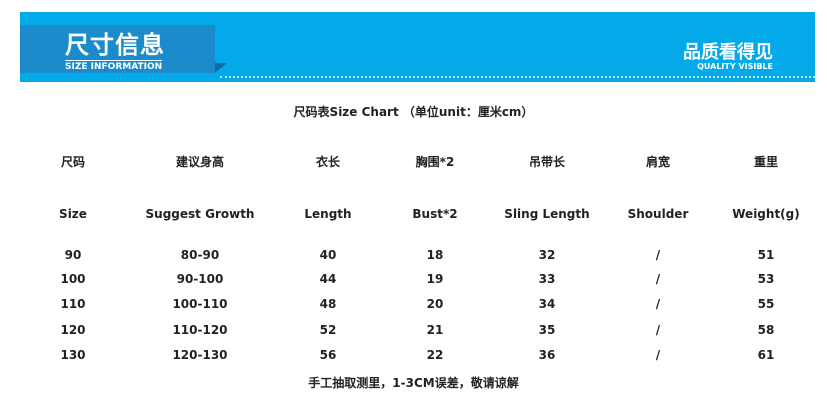  Describe the element at coordinates (547, 304) in the screenshot. I see `table-cell: 34` at that location.